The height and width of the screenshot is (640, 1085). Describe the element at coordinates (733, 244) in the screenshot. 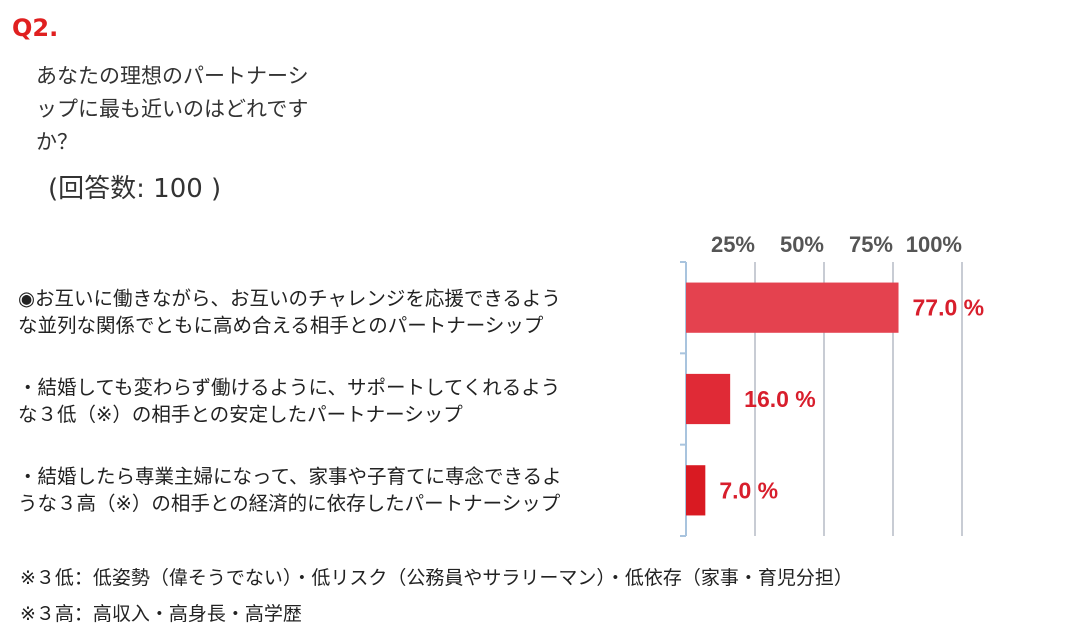

I see `tick-label: 25%` at that location.